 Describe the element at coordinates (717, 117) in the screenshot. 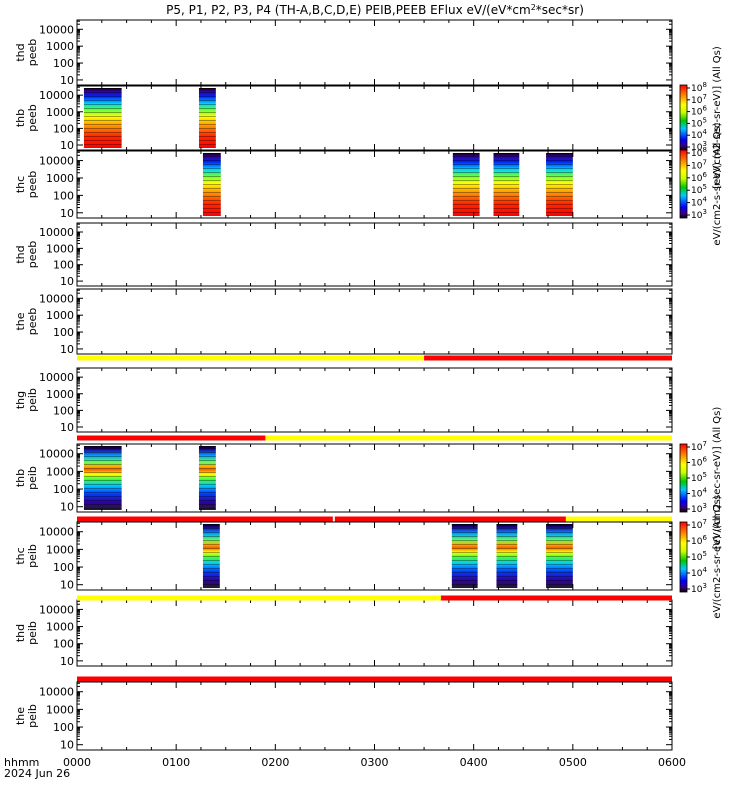

I see `colorbar-label: [eV/(cm2-sec-sr-eV)] (All Qs)` at that location.